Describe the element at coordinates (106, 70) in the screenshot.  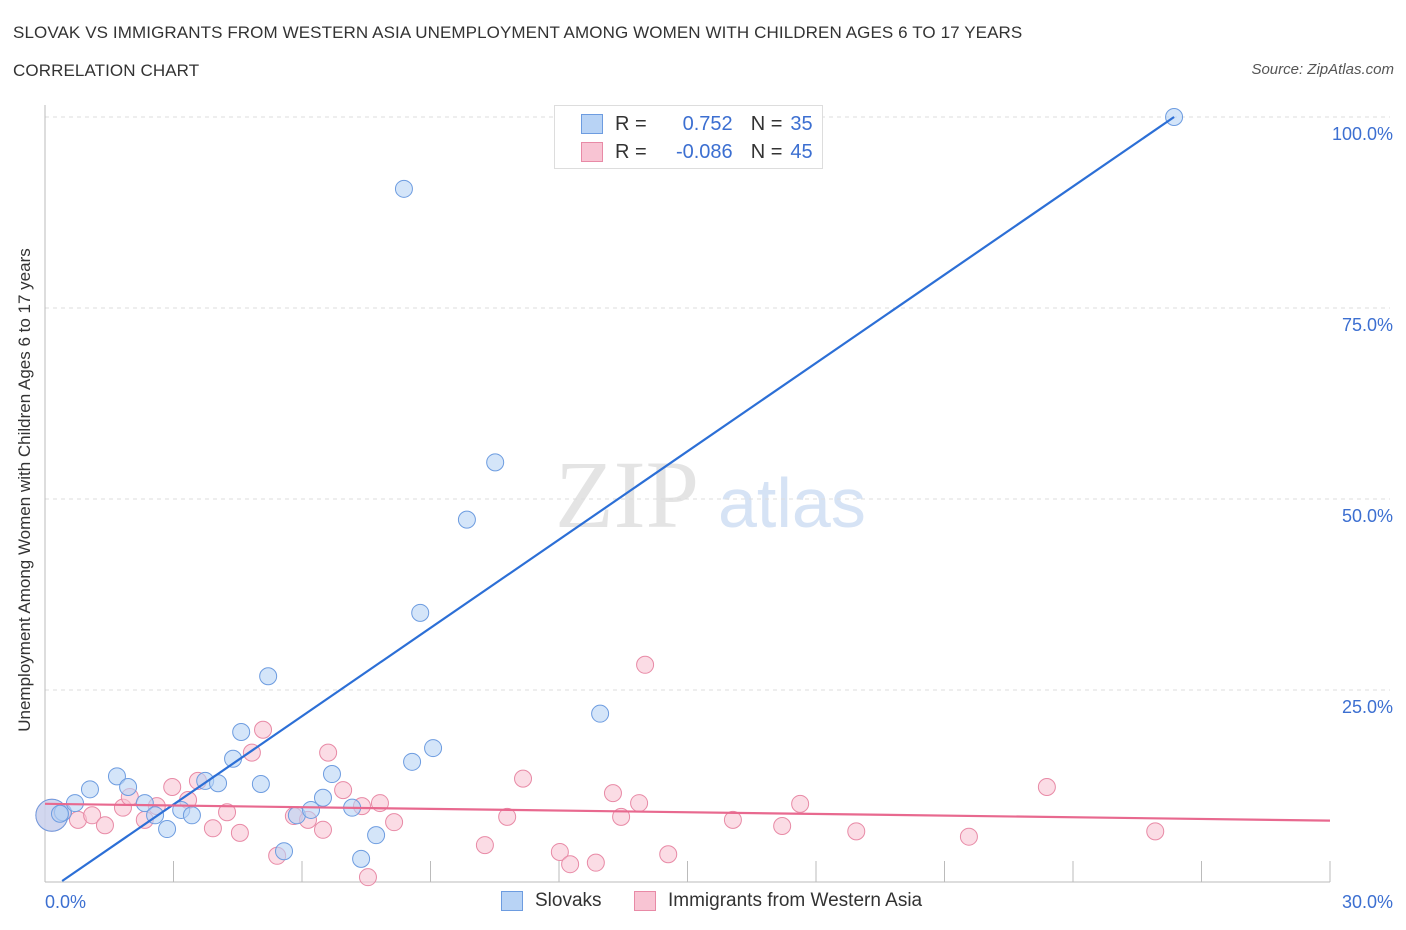
I see `chart-subtitle: CORRELATION CHART` at that location.